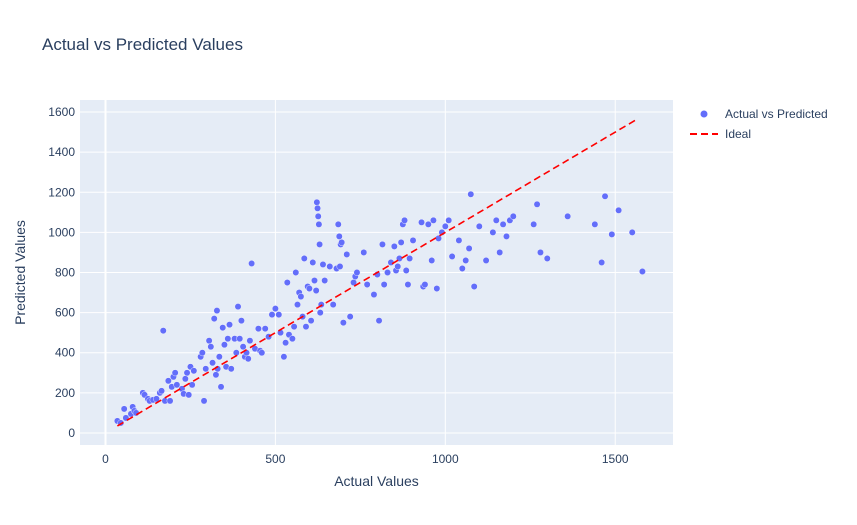 The height and width of the screenshot is (525, 857). What do you see at coordinates (615, 459) in the screenshot?
I see `x-tick-label: 1500` at bounding box center [615, 459].